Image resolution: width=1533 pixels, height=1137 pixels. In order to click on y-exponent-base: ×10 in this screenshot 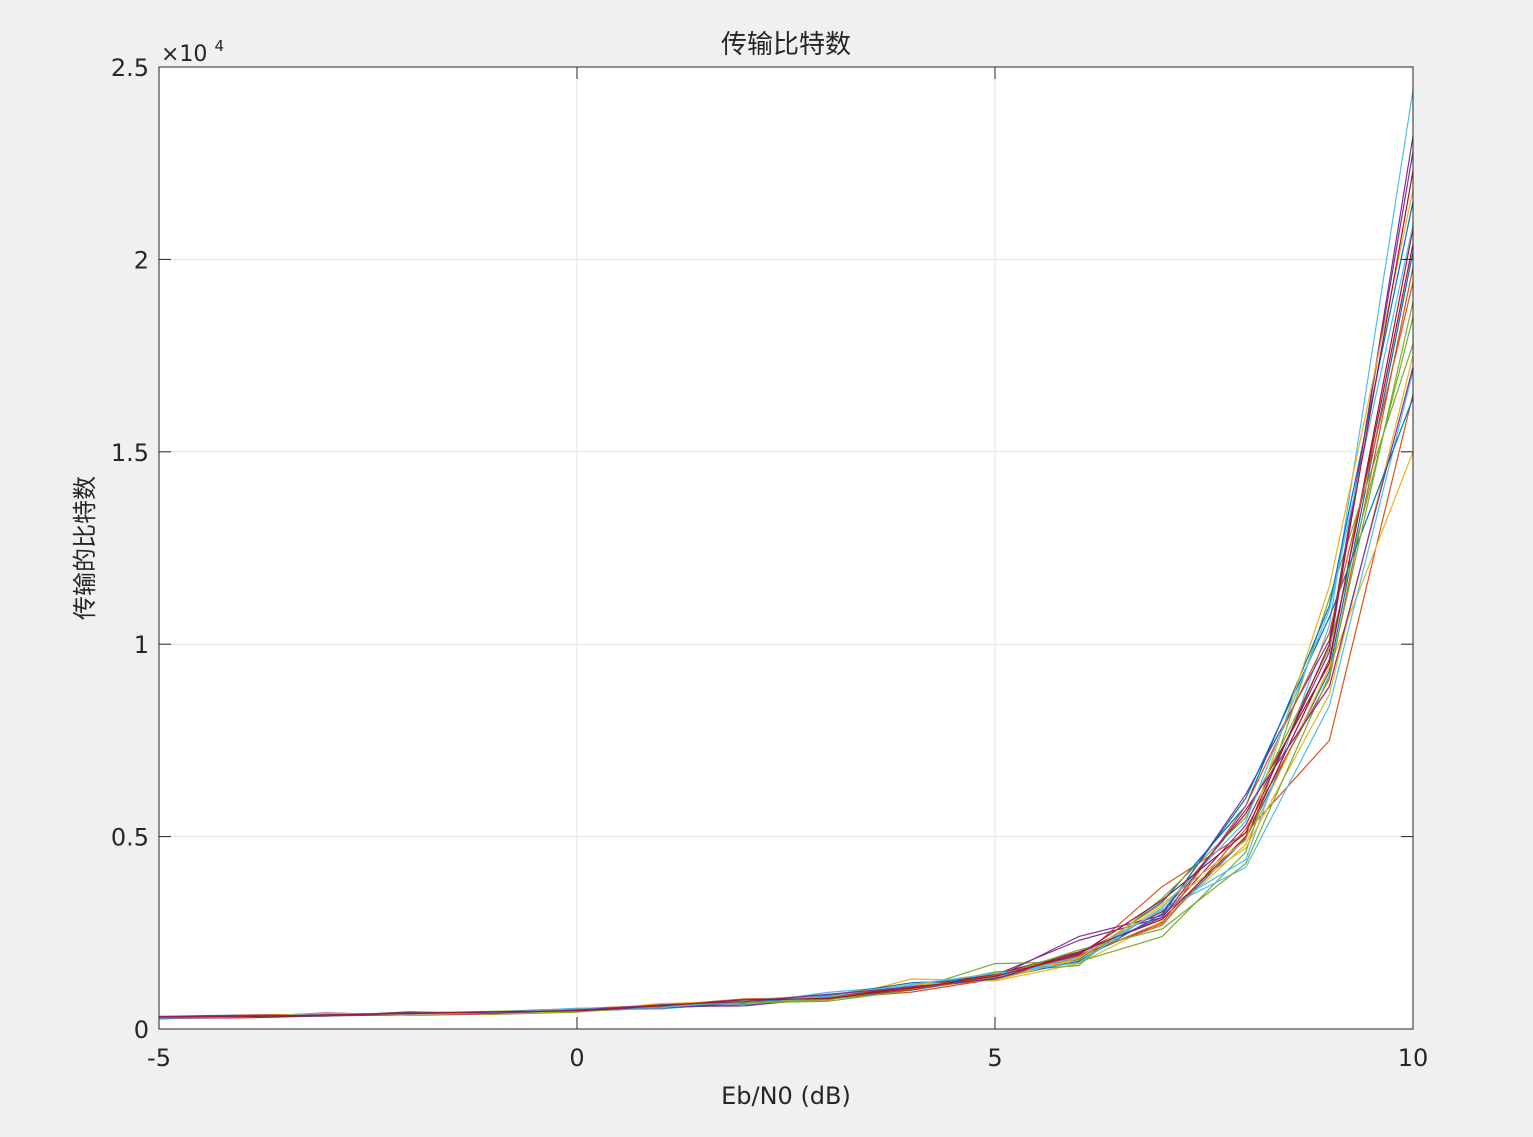, I will do `click(184, 54)`.